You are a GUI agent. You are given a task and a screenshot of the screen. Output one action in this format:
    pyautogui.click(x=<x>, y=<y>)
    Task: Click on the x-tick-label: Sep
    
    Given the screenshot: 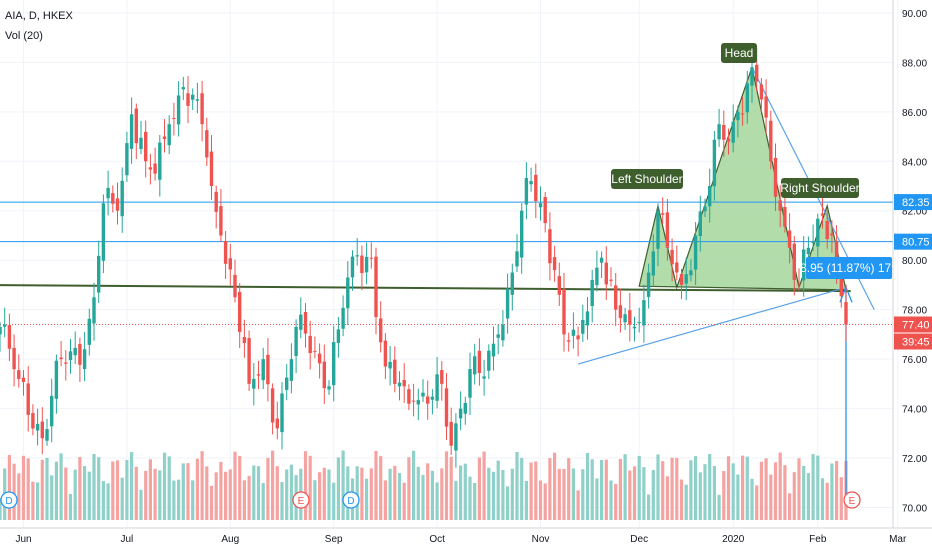 What is the action you would take?
    pyautogui.click(x=334, y=539)
    